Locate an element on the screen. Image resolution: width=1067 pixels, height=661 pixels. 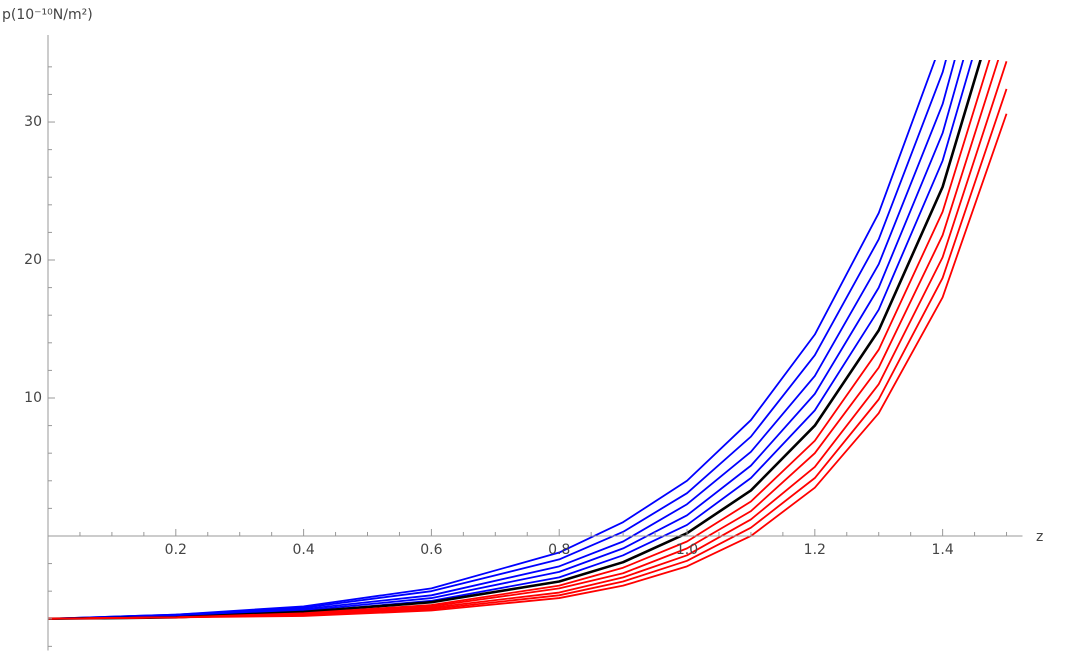
x-tick-label: 1.0 is located at coordinates (687, 550).